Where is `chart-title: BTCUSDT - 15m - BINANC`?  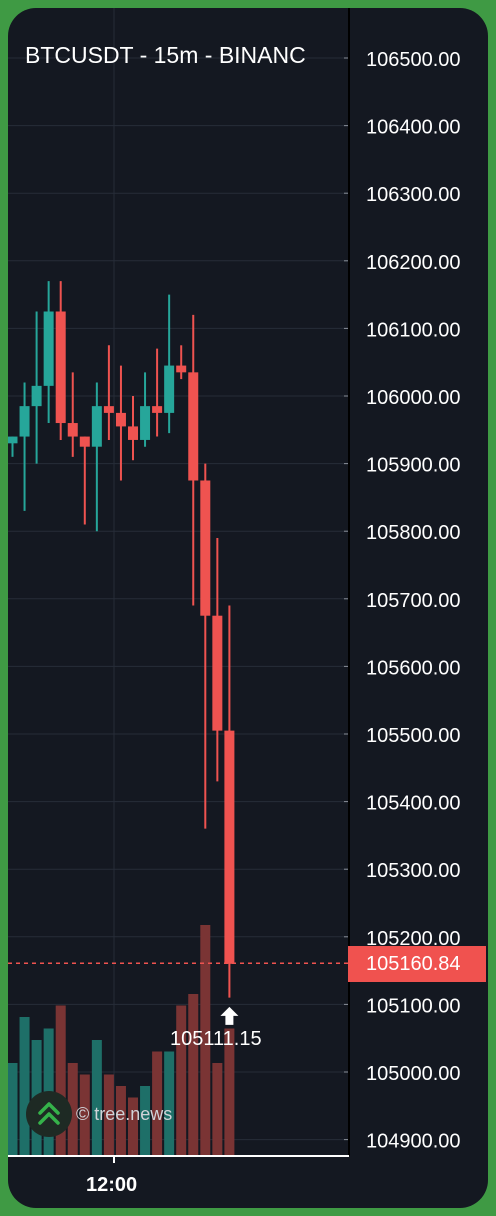
chart-title: BTCUSDT - 15m - BINANC is located at coordinates (165, 55).